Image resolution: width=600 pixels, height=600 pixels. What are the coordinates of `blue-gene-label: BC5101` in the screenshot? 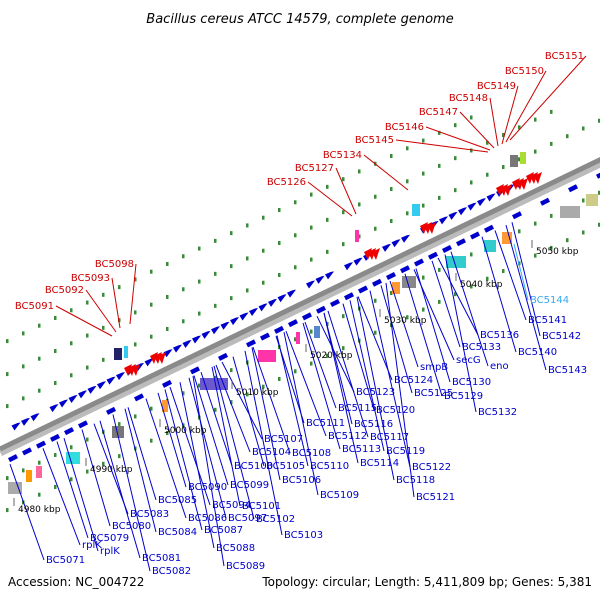 It's located at (261, 506).